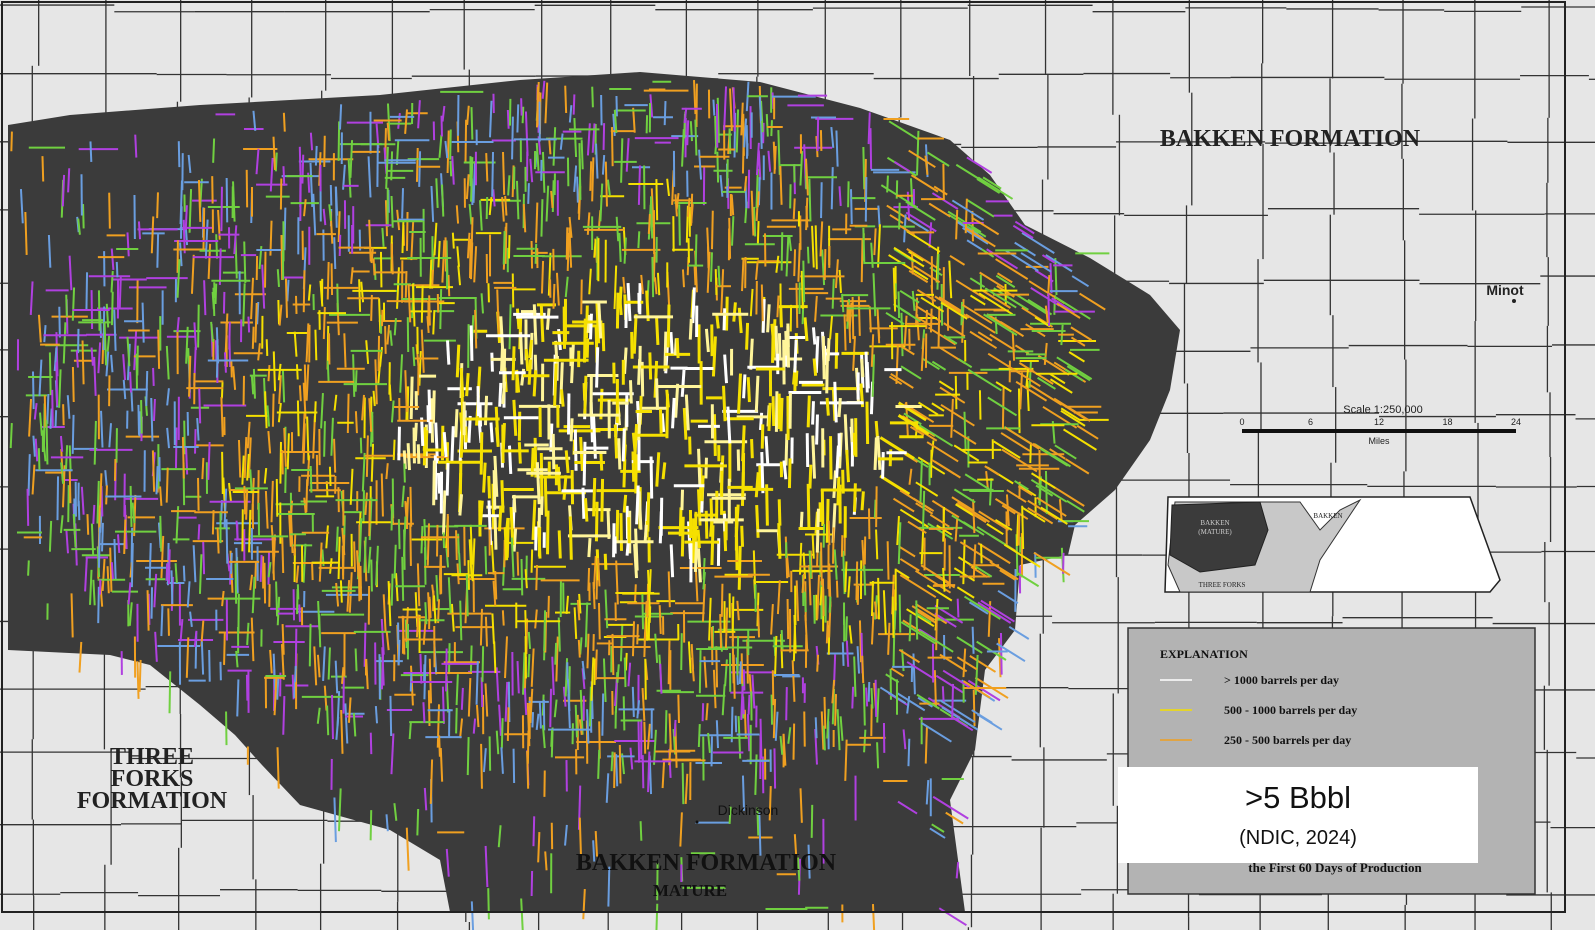 This screenshot has width=1595, height=930. I want to click on city-dot, so click(1514, 301).